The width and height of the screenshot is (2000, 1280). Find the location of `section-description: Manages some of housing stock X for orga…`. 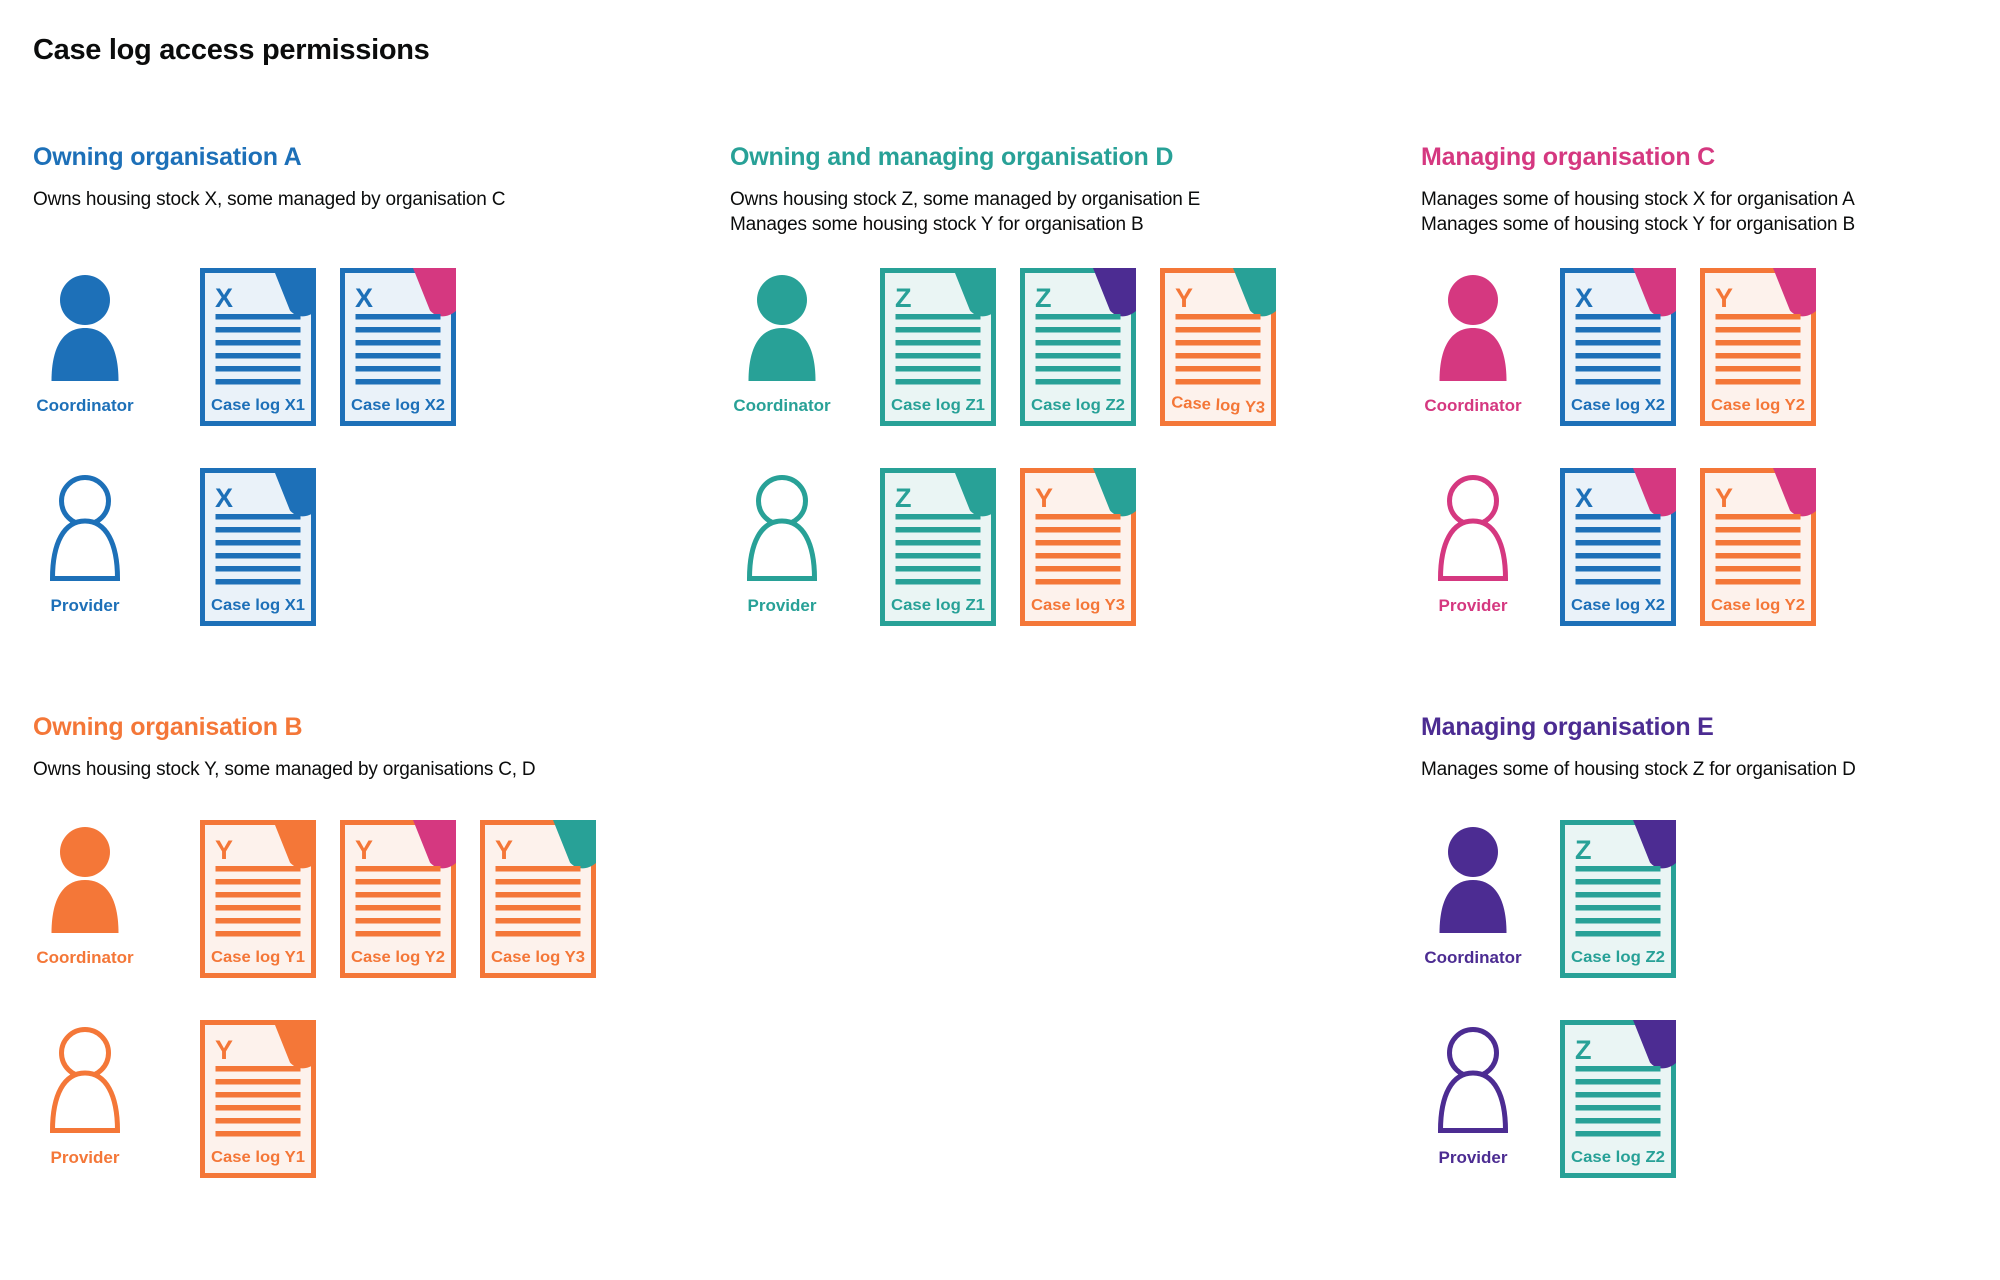

section-description: Manages some of housing stock X for orga… is located at coordinates (1638, 212).